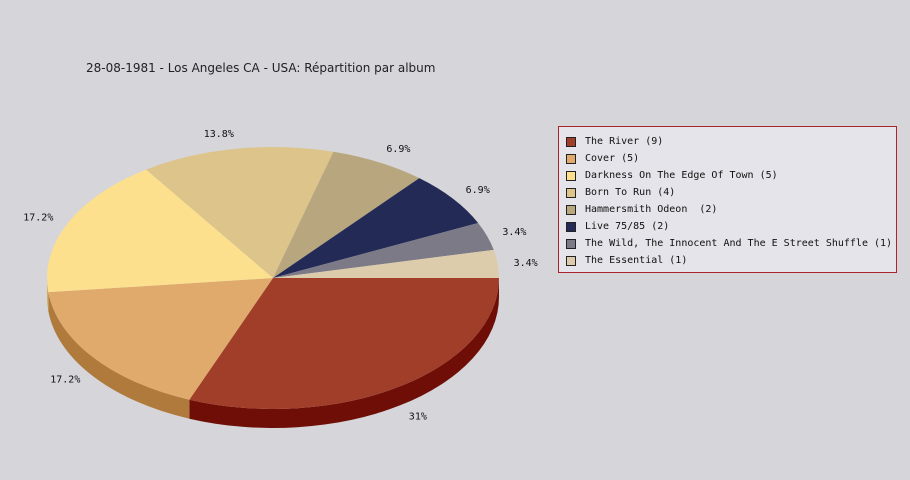 Image resolution: width=910 pixels, height=480 pixels. I want to click on pie-label-4: 6.9%, so click(398, 149).